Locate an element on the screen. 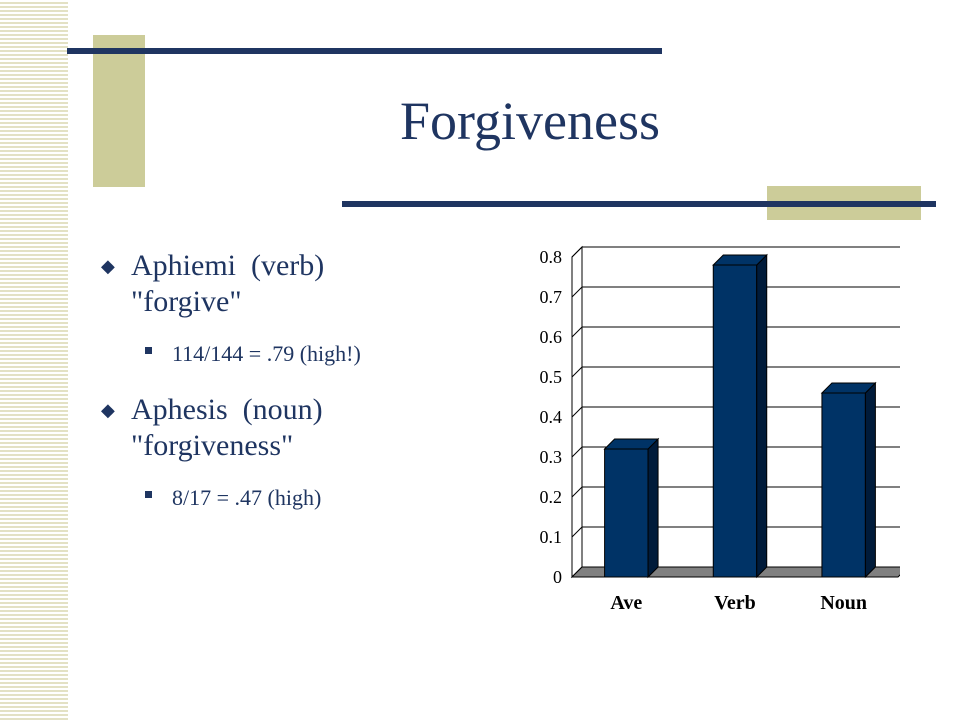  left-decor-stripe is located at coordinates (34, 360).